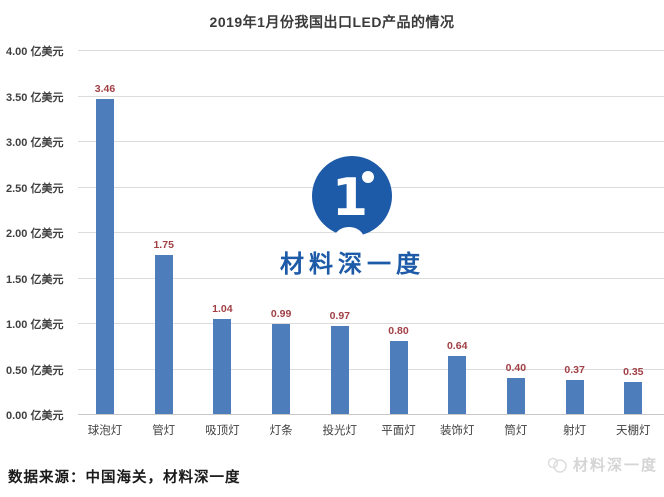 The image size is (664, 497). I want to click on bar-value-label: 0.99, so click(281, 313).